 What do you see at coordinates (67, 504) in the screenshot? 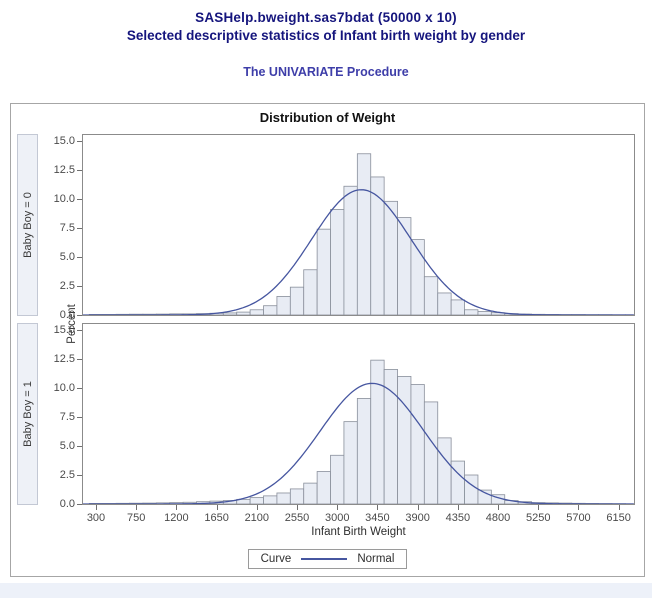
I see `y-tick-label: 0.0` at bounding box center [67, 504].